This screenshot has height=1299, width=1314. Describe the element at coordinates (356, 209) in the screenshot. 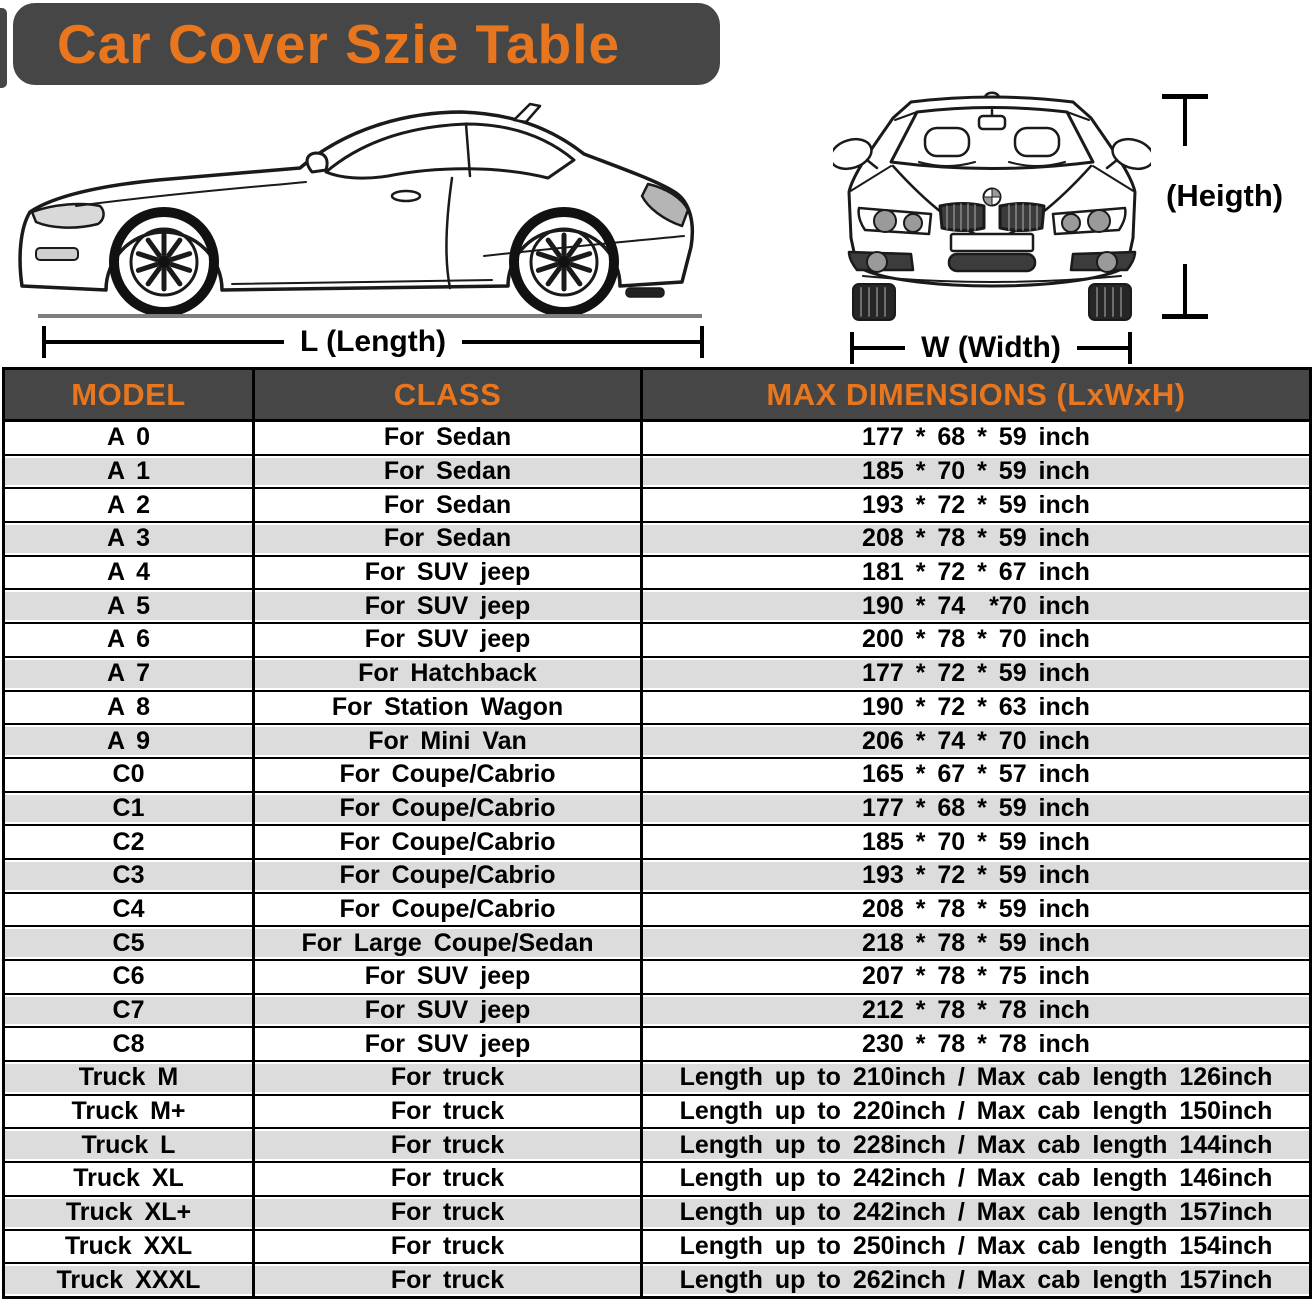

I see `car-side-view-drawing` at that location.